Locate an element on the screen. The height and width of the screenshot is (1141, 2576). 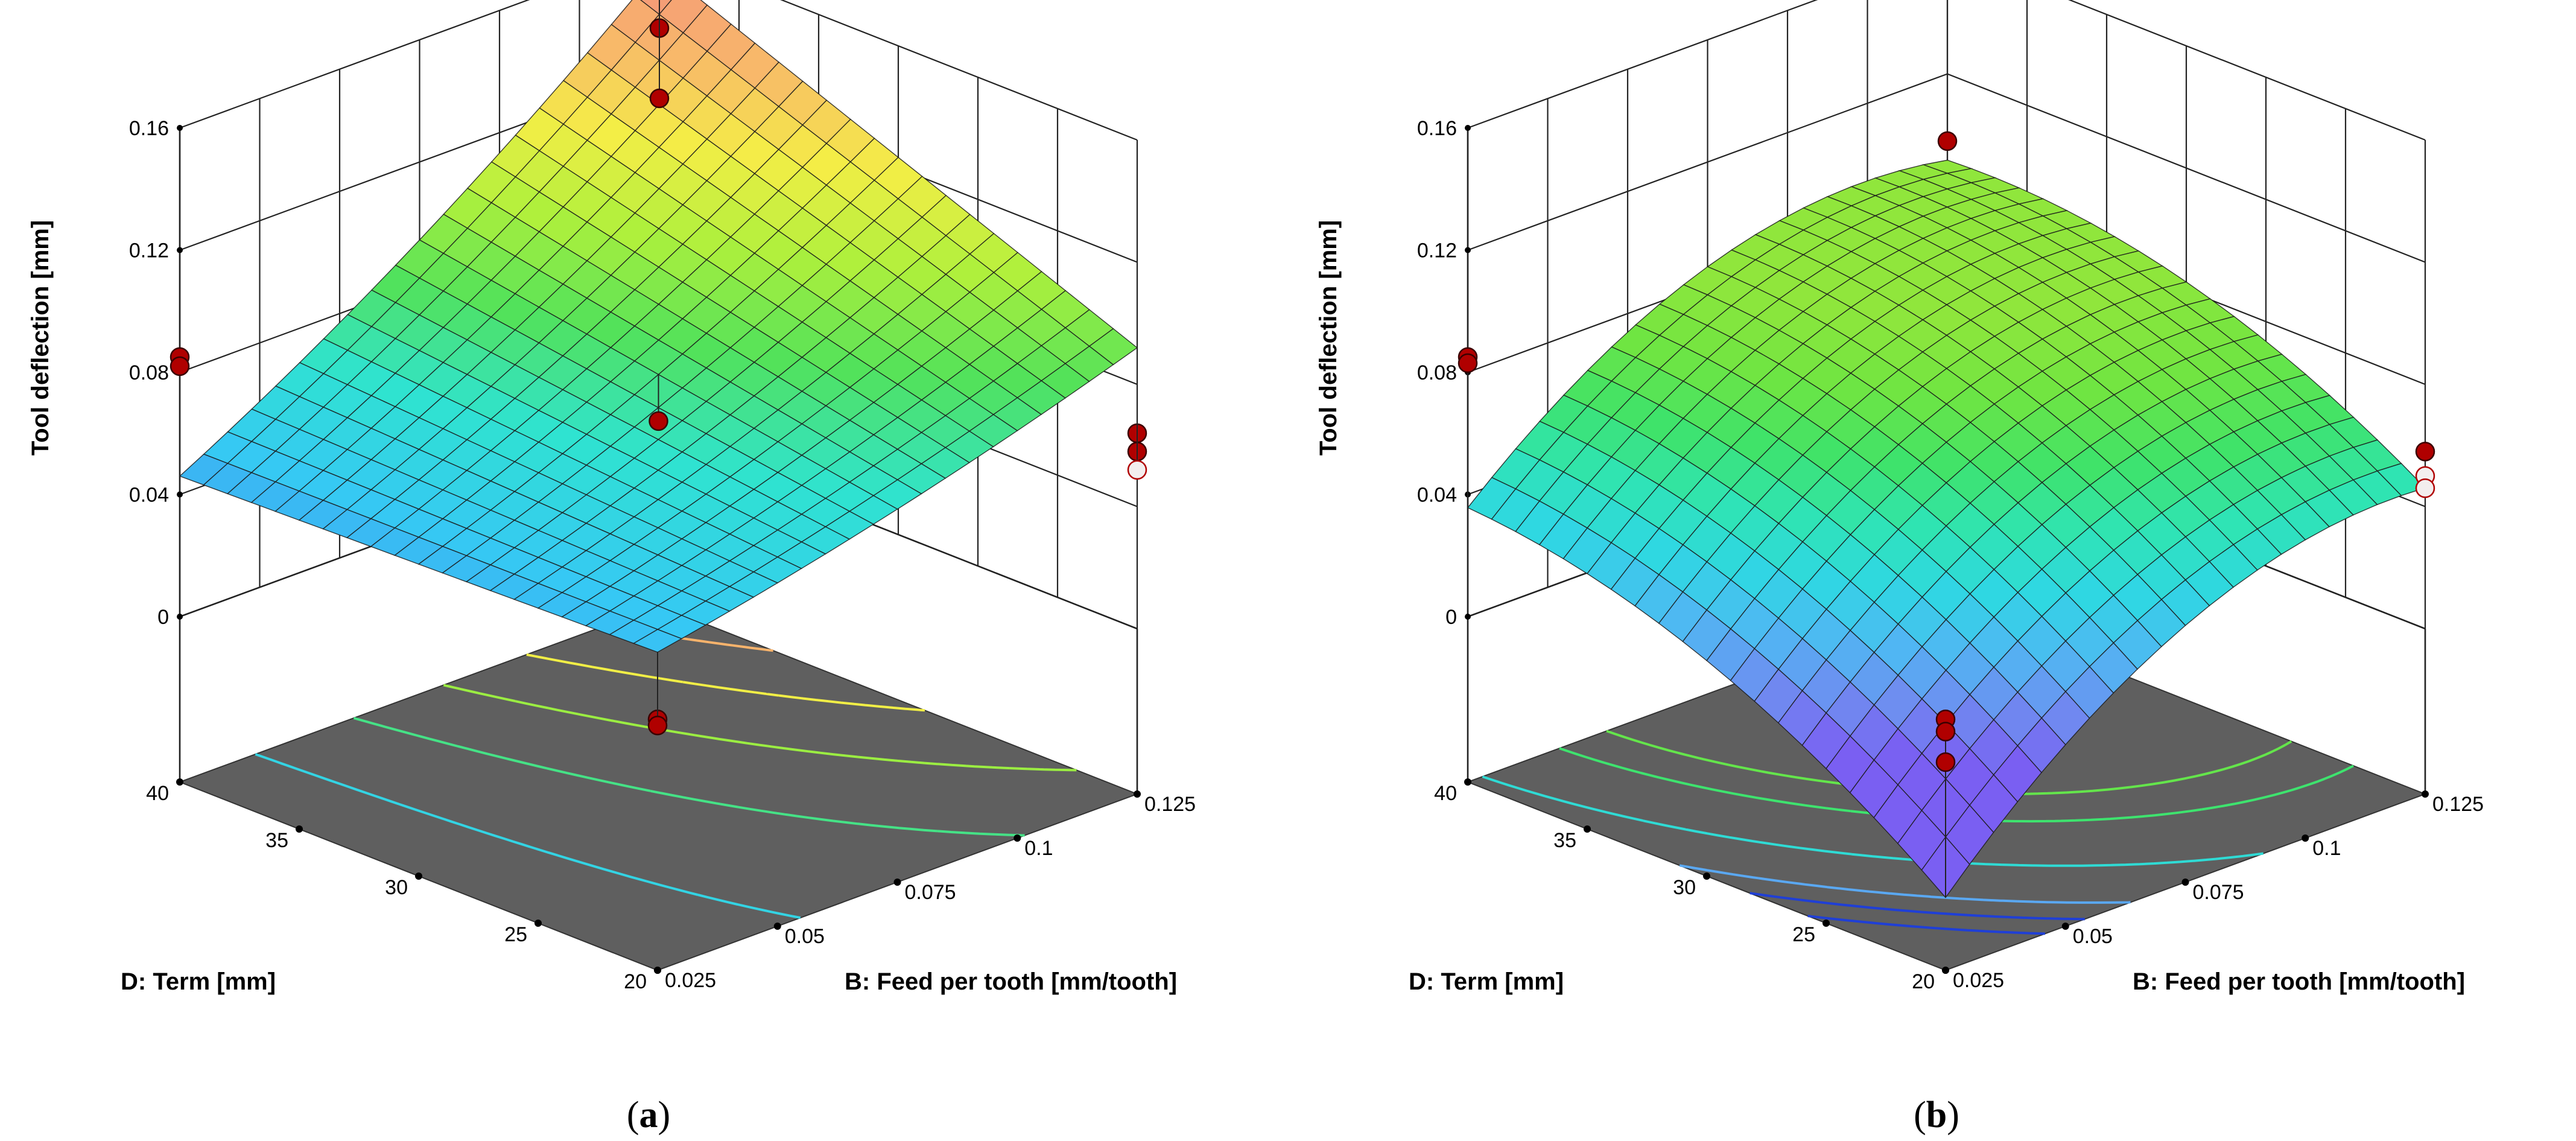
floor-surface is located at coordinates (658, 788).